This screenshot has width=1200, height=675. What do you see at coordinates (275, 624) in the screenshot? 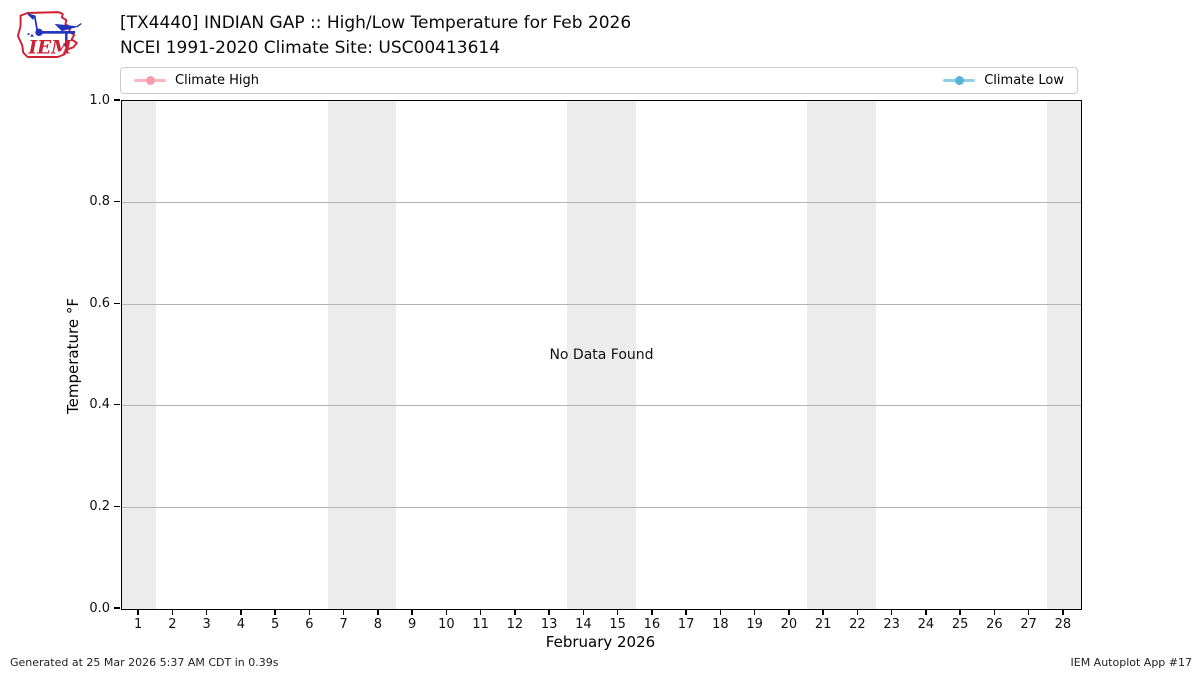
I see `x-tick-label: 5` at bounding box center [275, 624].